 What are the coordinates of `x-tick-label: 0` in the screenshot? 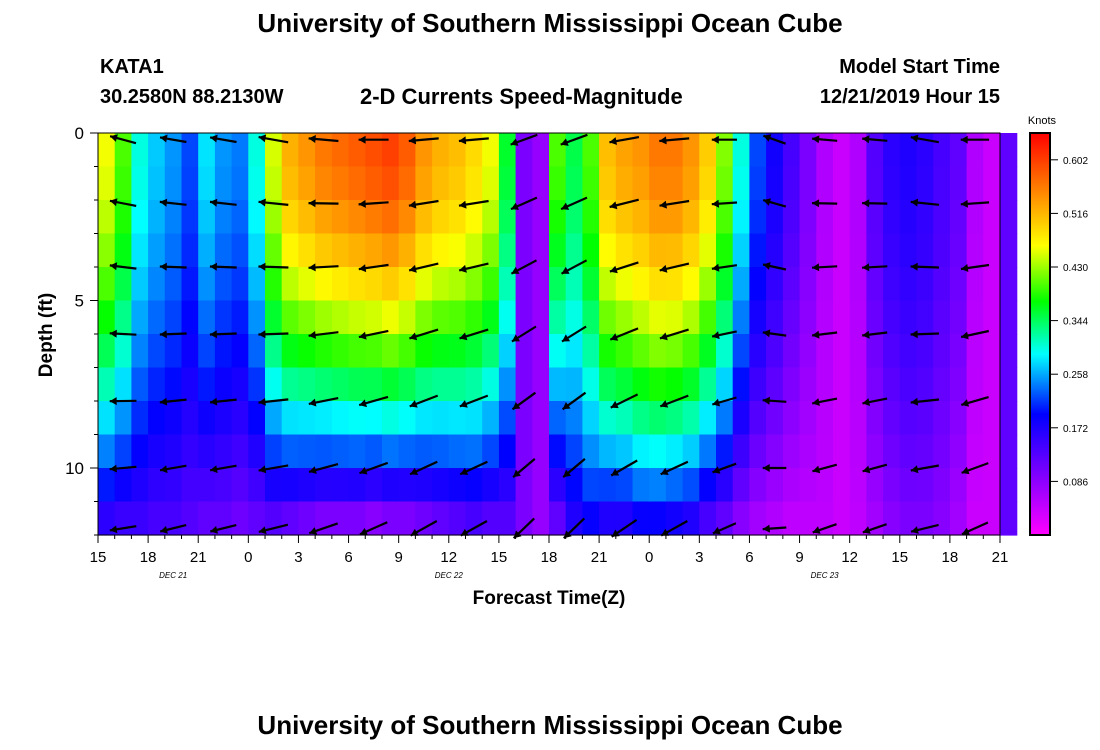 It's located at (649, 557).